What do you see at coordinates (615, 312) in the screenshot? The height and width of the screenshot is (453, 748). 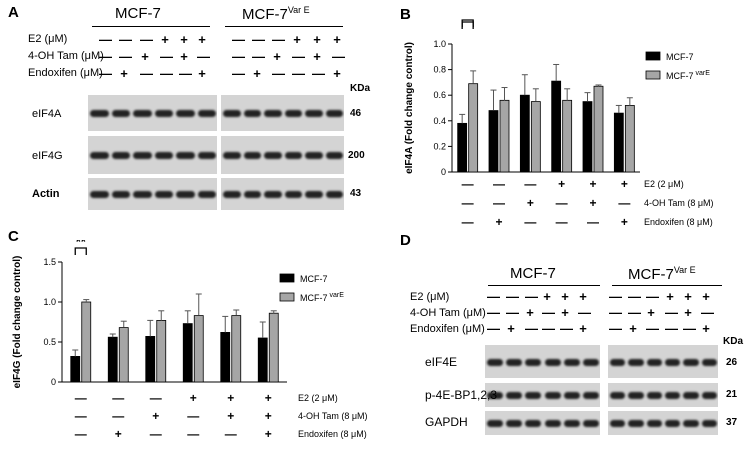 I see `panel-d-matrix-g1-r1-c0: —` at bounding box center [615, 312].